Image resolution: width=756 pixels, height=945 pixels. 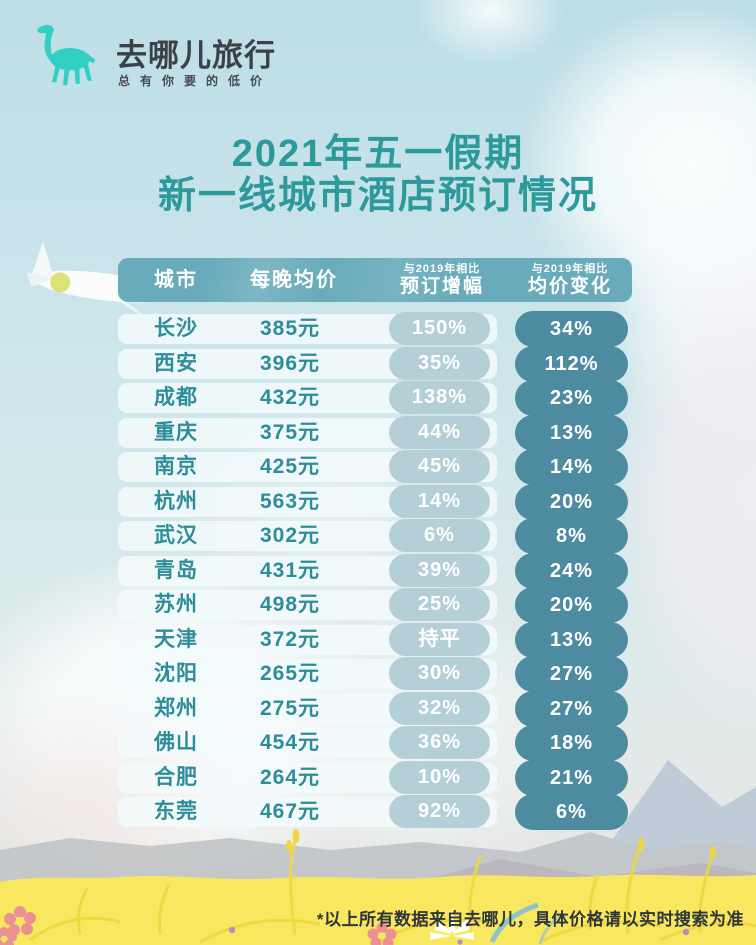 What do you see at coordinates (571, 743) in the screenshot?
I see `row-price-change: 18%` at bounding box center [571, 743].